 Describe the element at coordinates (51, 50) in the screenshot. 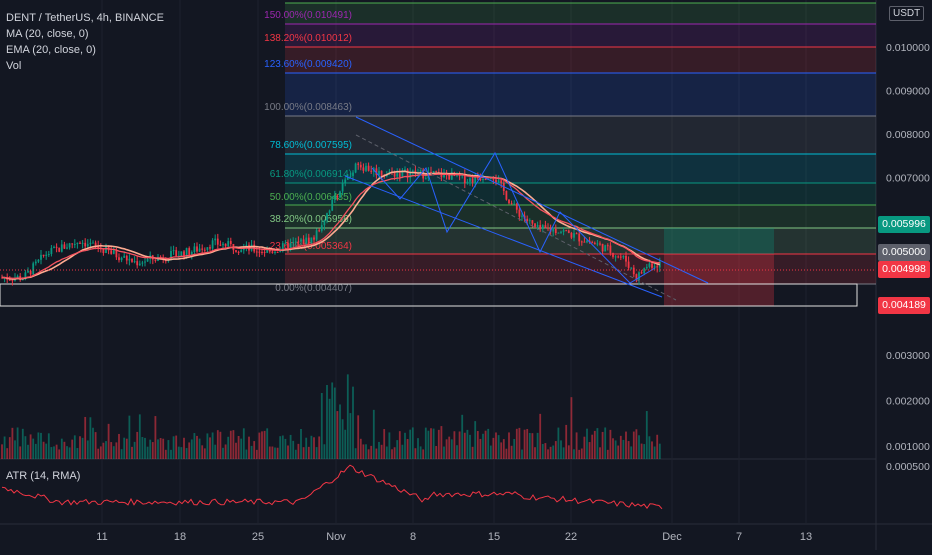

I see `indicator-ema: EMA (20, close, 0)` at that location.